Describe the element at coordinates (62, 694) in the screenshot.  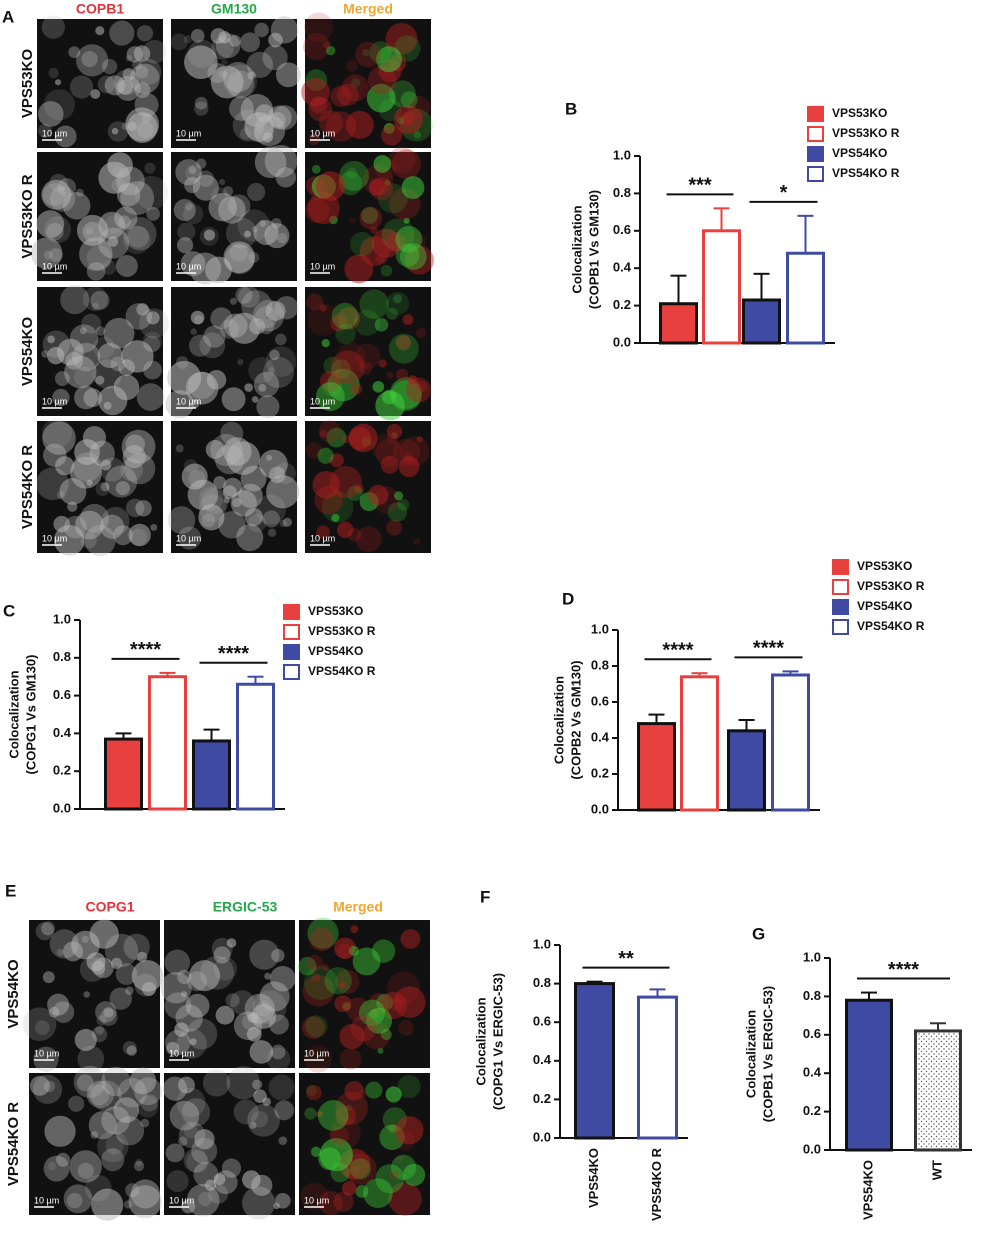
I see `y-tick-label: 0.6` at that location.